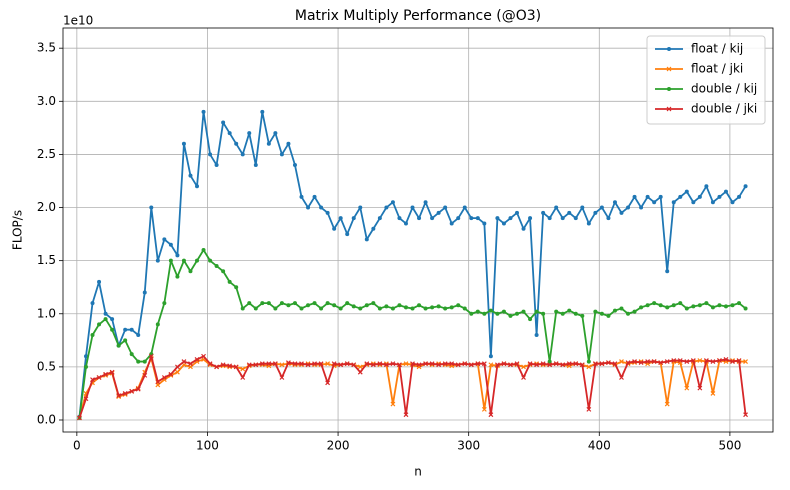  What do you see at coordinates (46, 260) in the screenshot?
I see `y-tick-label: 1.5` at bounding box center [46, 260].